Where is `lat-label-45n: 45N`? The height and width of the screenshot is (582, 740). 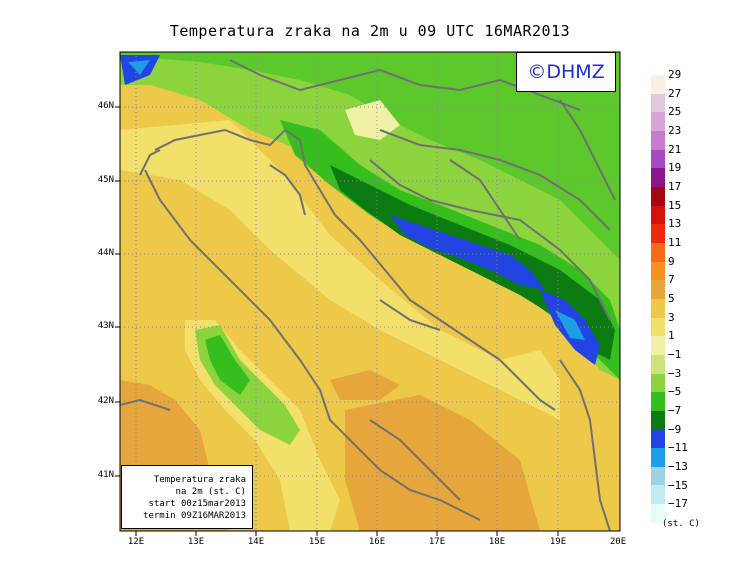 lat-label-45n: 45N is located at coordinates (105, 180).